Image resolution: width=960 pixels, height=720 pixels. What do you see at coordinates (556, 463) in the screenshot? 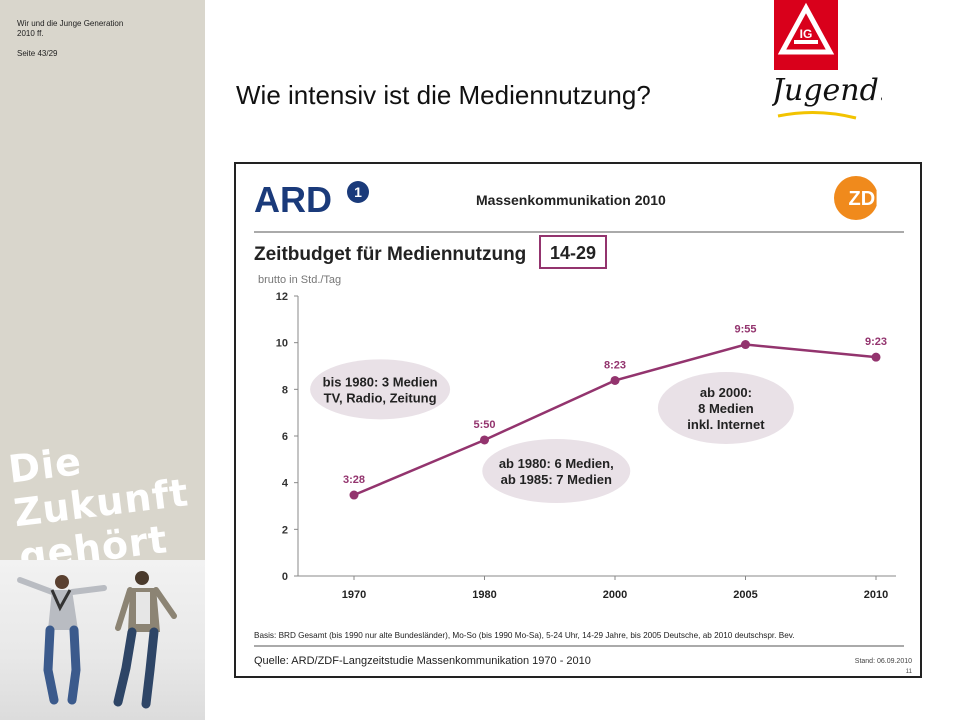
I see `annotation-text: ab 1980: 6 Medien,` at bounding box center [556, 463].